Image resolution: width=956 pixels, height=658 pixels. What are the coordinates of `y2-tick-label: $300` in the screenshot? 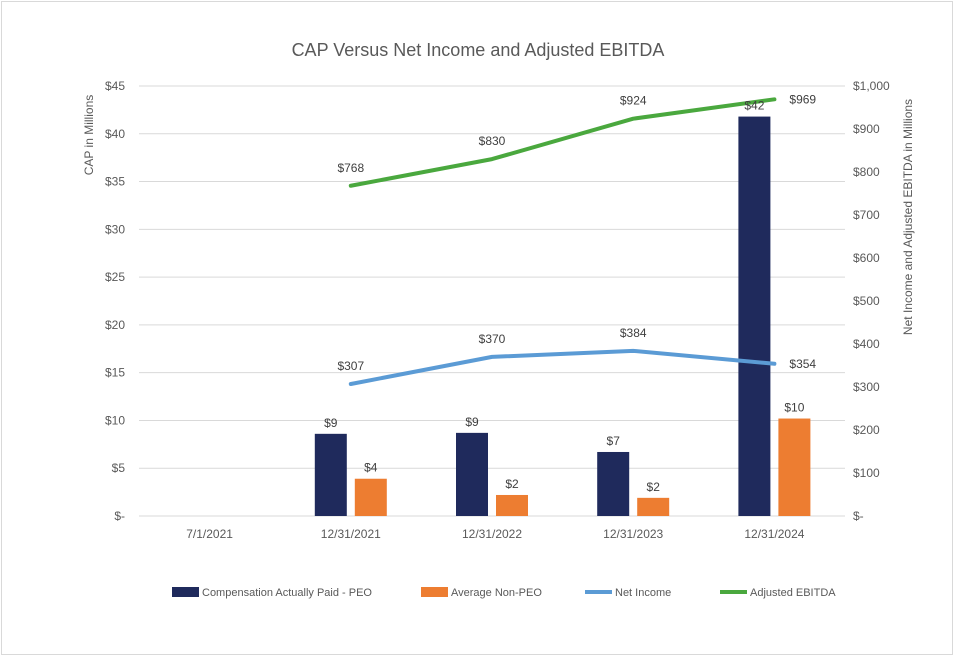 It's located at (866, 387).